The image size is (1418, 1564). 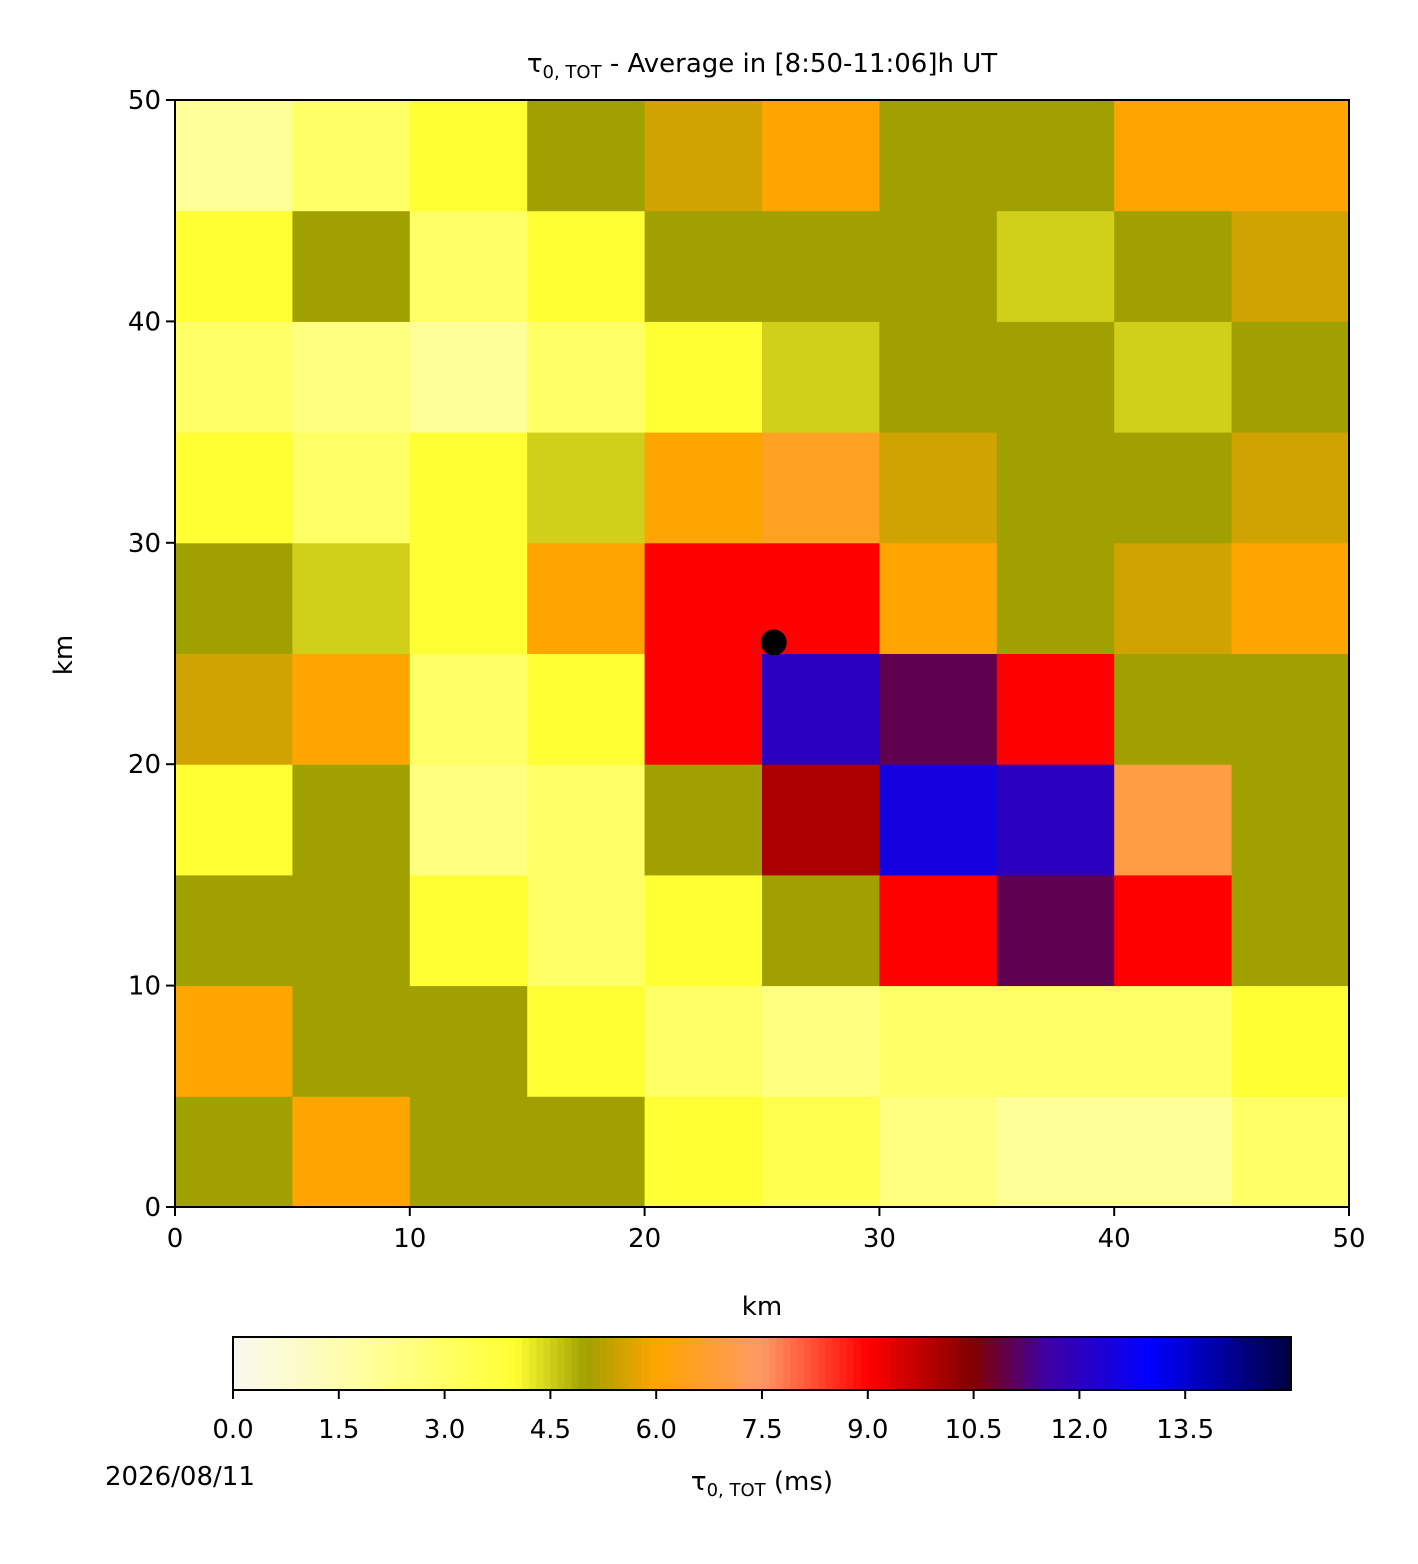 I want to click on colorbar-tick-label: 6.0, so click(x=656, y=1430).